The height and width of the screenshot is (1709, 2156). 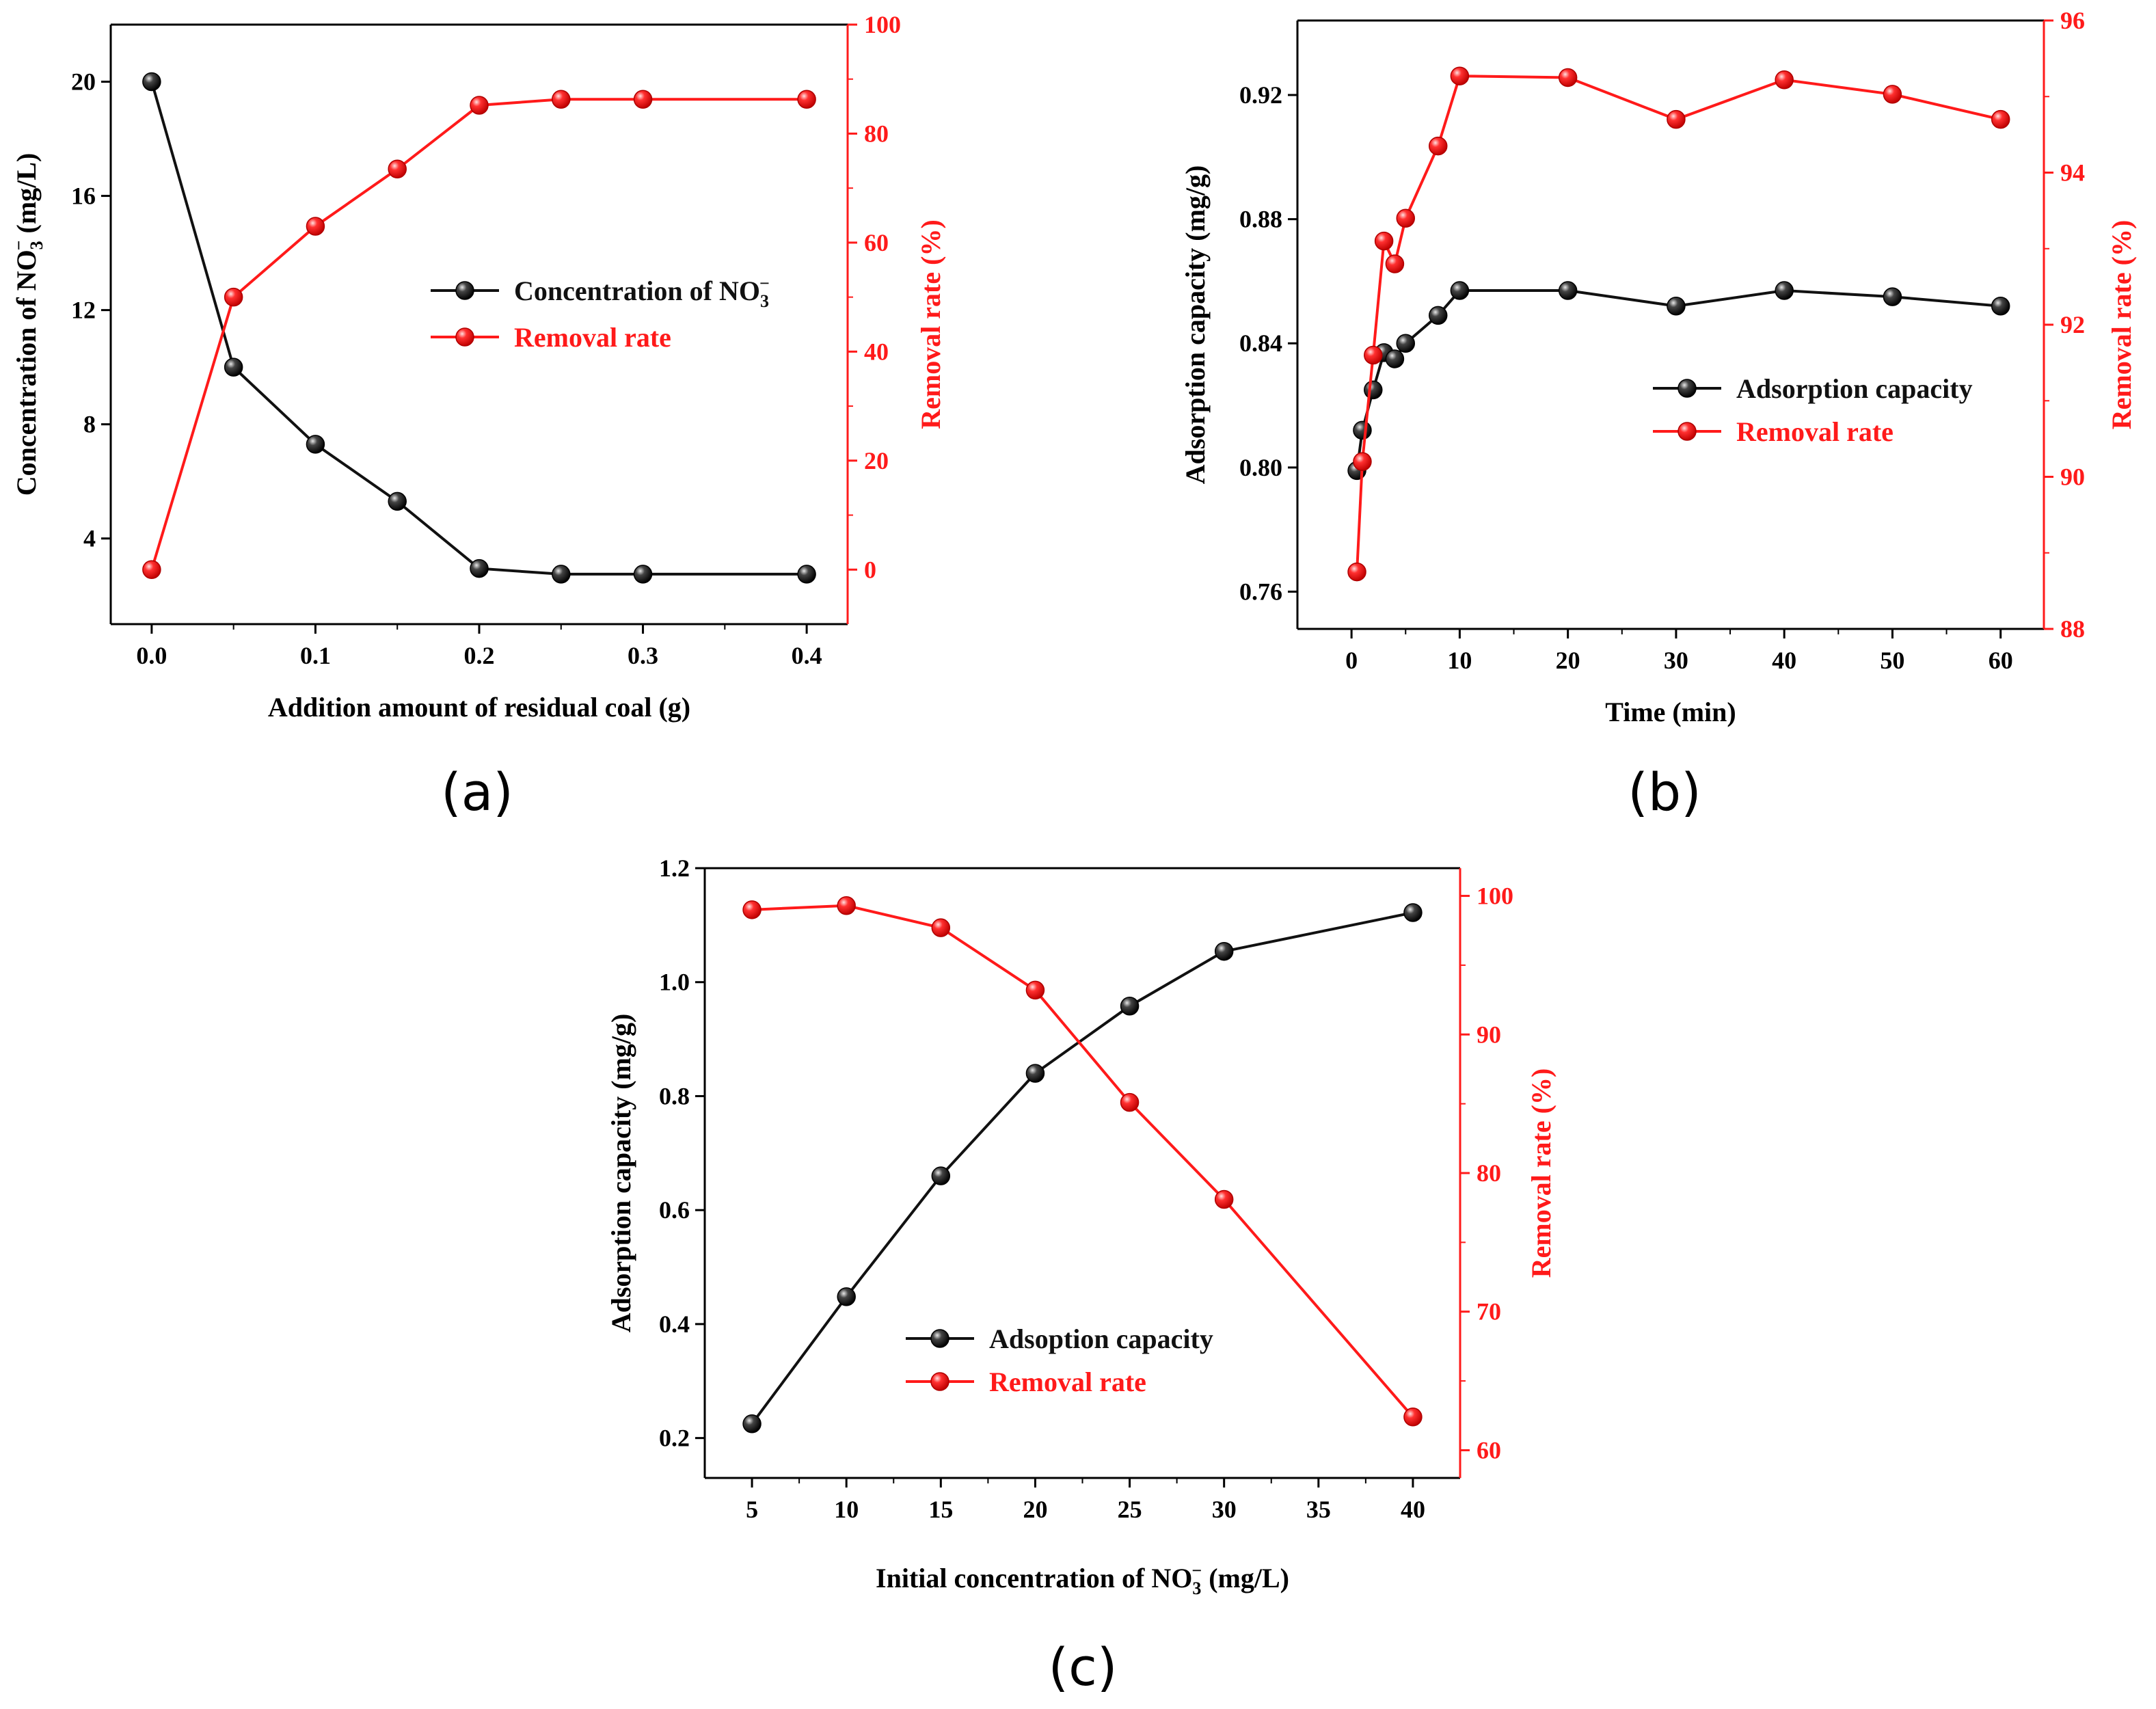 I want to click on y-right-tick-label: 88, so click(x=2072, y=629).